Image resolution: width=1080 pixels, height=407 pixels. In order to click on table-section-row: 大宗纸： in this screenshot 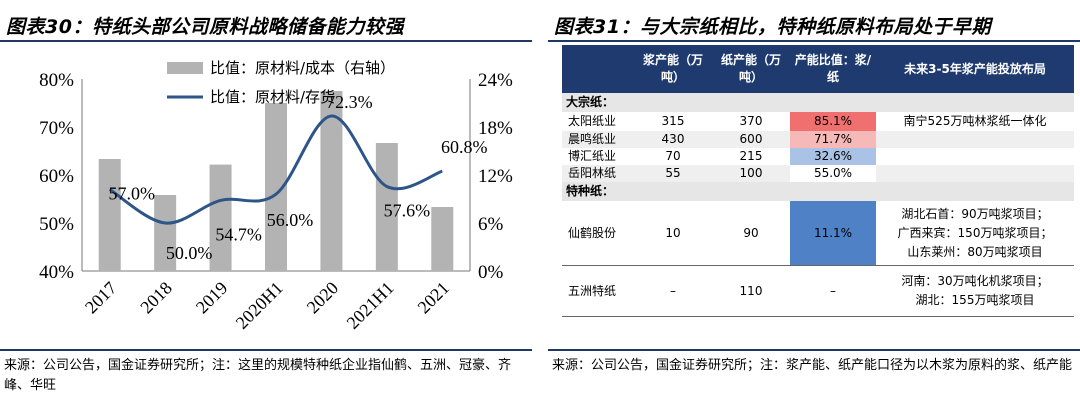, I will do `click(818, 102)`.